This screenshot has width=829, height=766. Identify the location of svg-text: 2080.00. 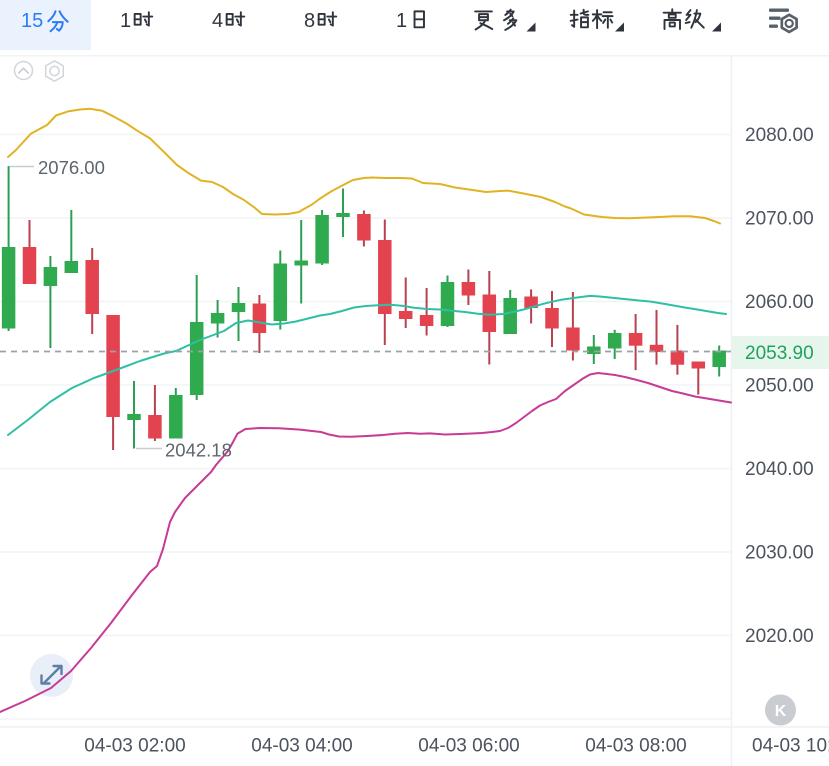
(779, 135).